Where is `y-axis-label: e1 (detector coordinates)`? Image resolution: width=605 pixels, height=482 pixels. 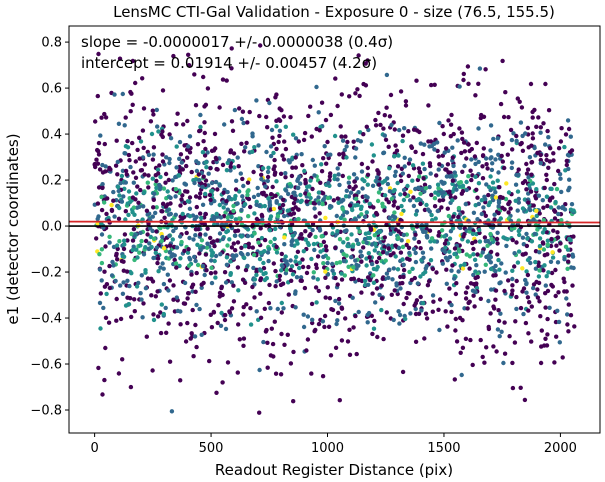 y-axis-label: e1 (detector coordinates) is located at coordinates (13, 228).